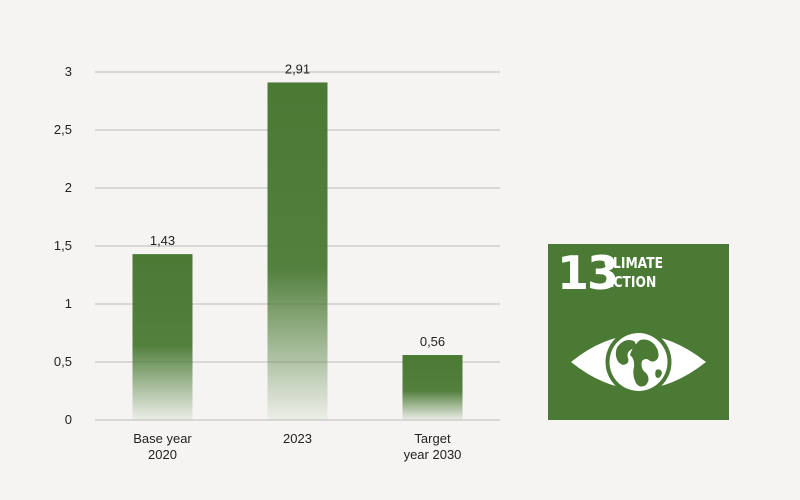 The width and height of the screenshot is (800, 500). Describe the element at coordinates (68, 303) in the screenshot. I see `y-tick-label: 1` at that location.